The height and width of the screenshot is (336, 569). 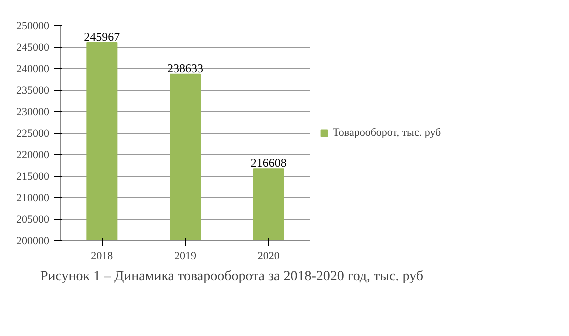 What do you see at coordinates (33, 91) in the screenshot?
I see `y-tick-label: 235000` at bounding box center [33, 91].